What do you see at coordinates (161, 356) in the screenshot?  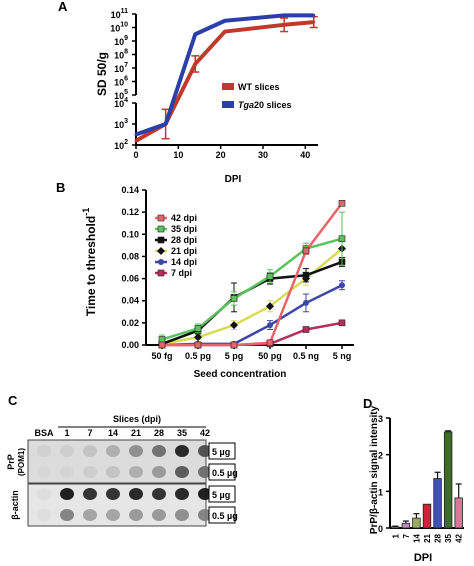 I see `chart-b-xtick-label: 50 fg` at bounding box center [161, 356].